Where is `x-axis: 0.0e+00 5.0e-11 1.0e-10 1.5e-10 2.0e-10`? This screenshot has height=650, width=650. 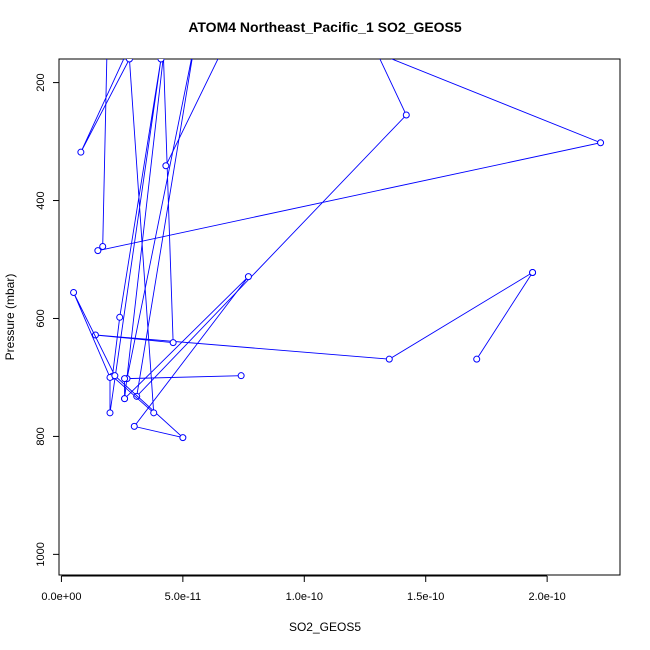
x-axis: 0.0e+00 5.0e-11 1.0e-10 1.5e-10 2.0e-10 is located at coordinates (303, 589).